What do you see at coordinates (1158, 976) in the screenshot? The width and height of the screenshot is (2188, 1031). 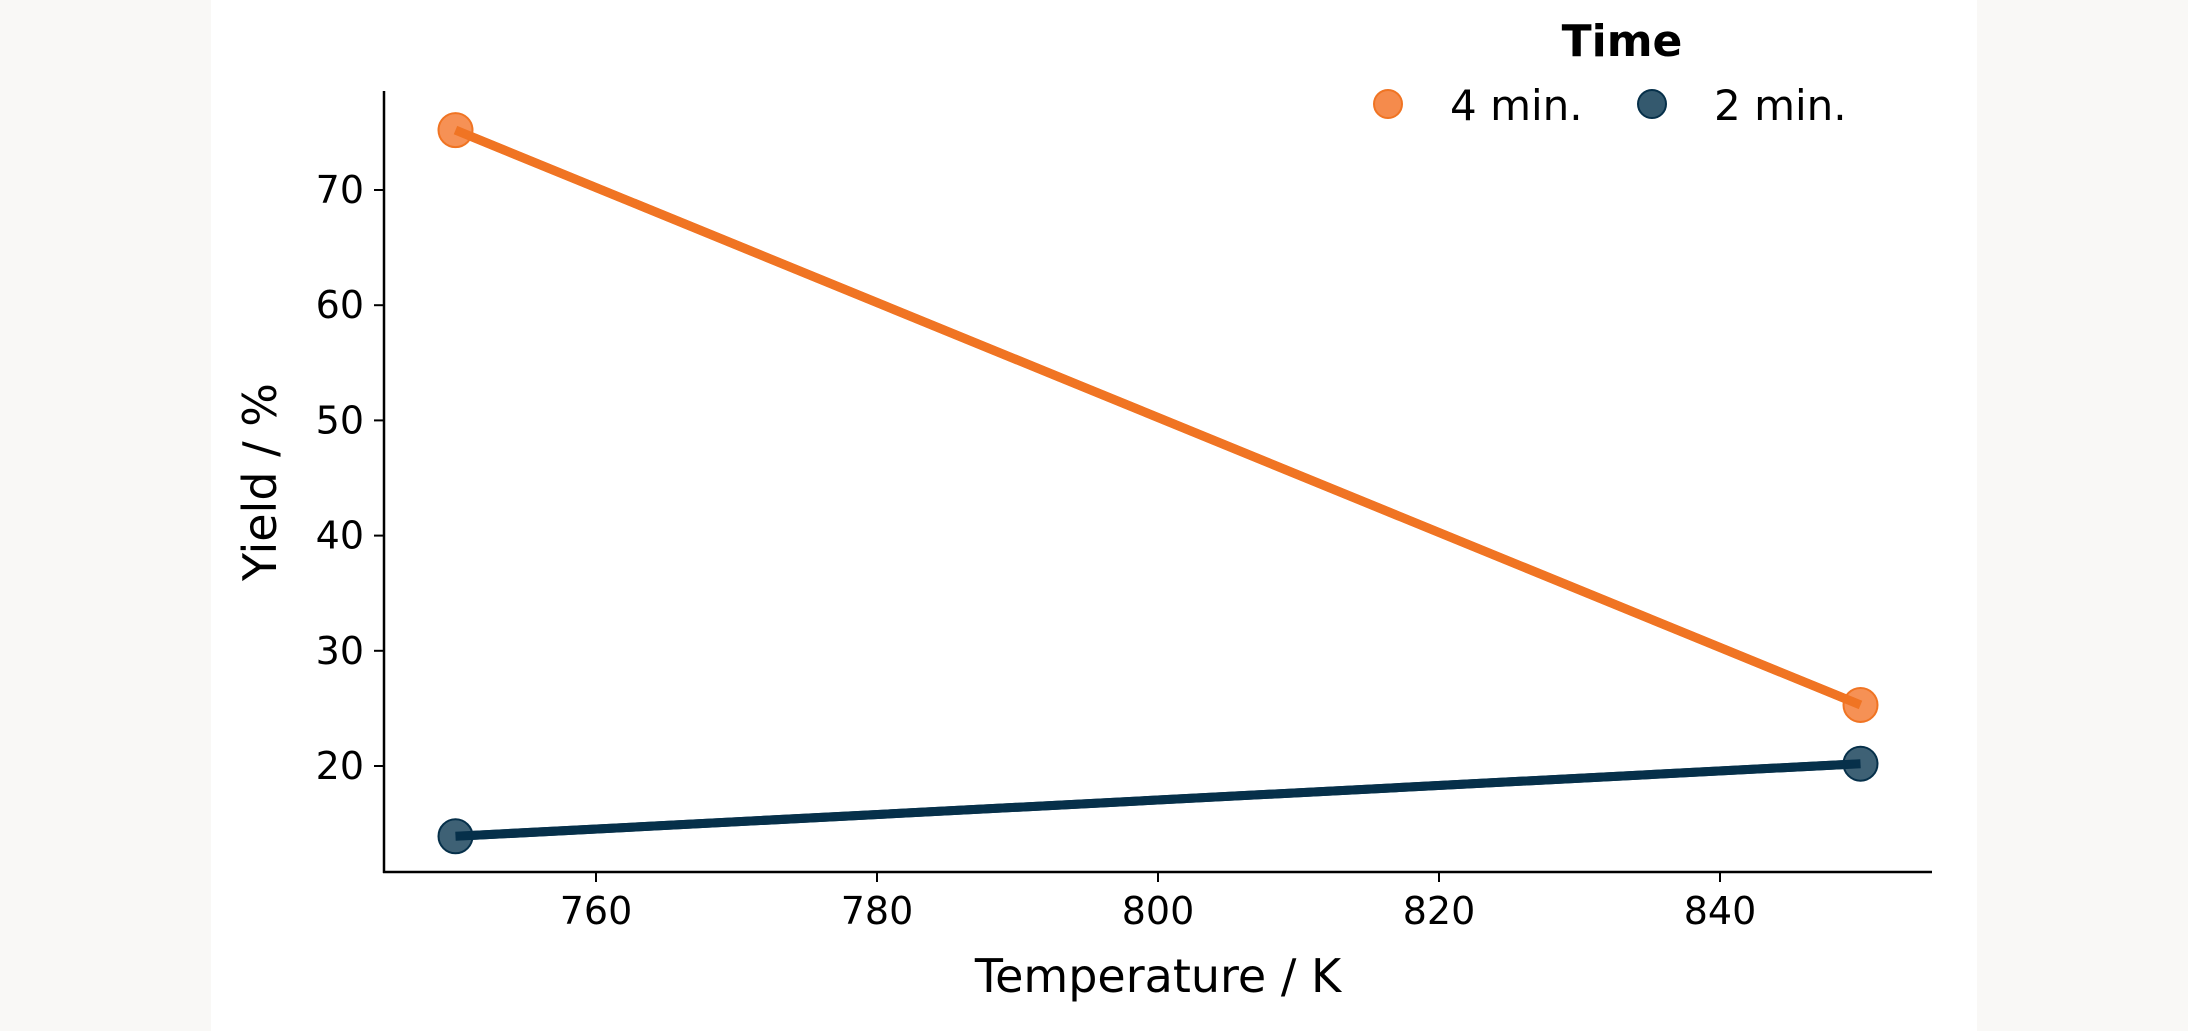 I see `x-axis-label: Temperature / K` at bounding box center [1158, 976].